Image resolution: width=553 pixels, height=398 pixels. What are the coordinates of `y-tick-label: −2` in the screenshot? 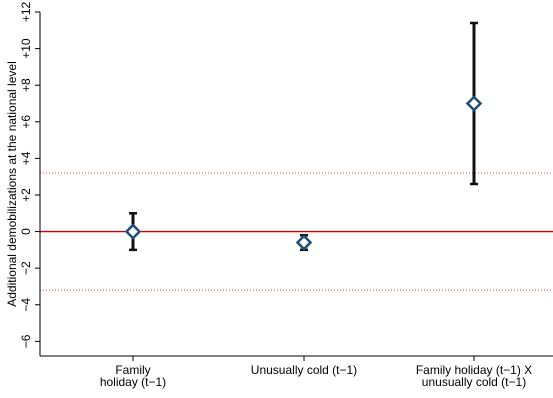 It's located at (26, 268).